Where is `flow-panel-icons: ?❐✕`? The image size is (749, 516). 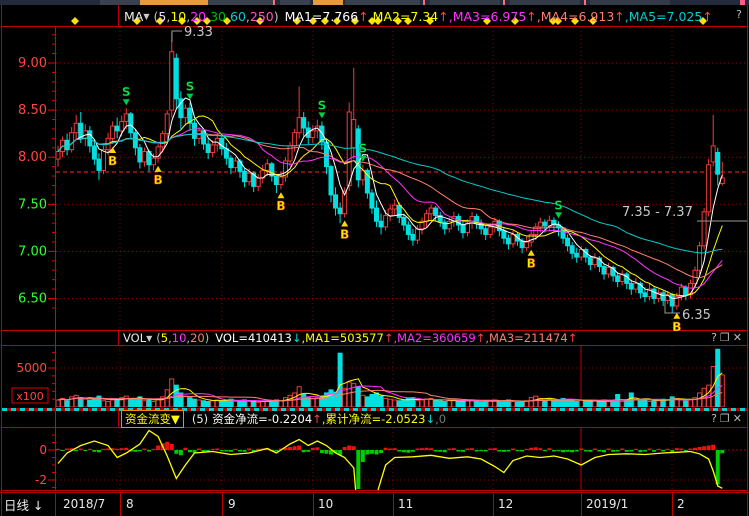 flow-panel-icons: ?❐✕ is located at coordinates (728, 418).